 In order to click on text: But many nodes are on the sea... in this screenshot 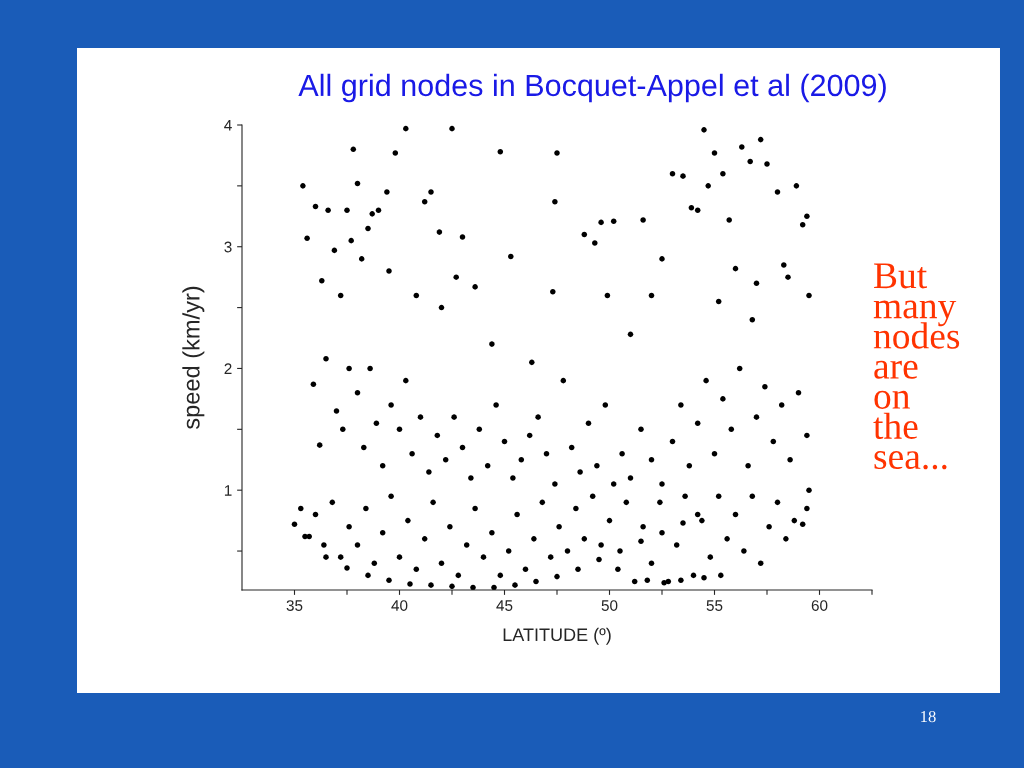, I will do `click(916, 366)`.